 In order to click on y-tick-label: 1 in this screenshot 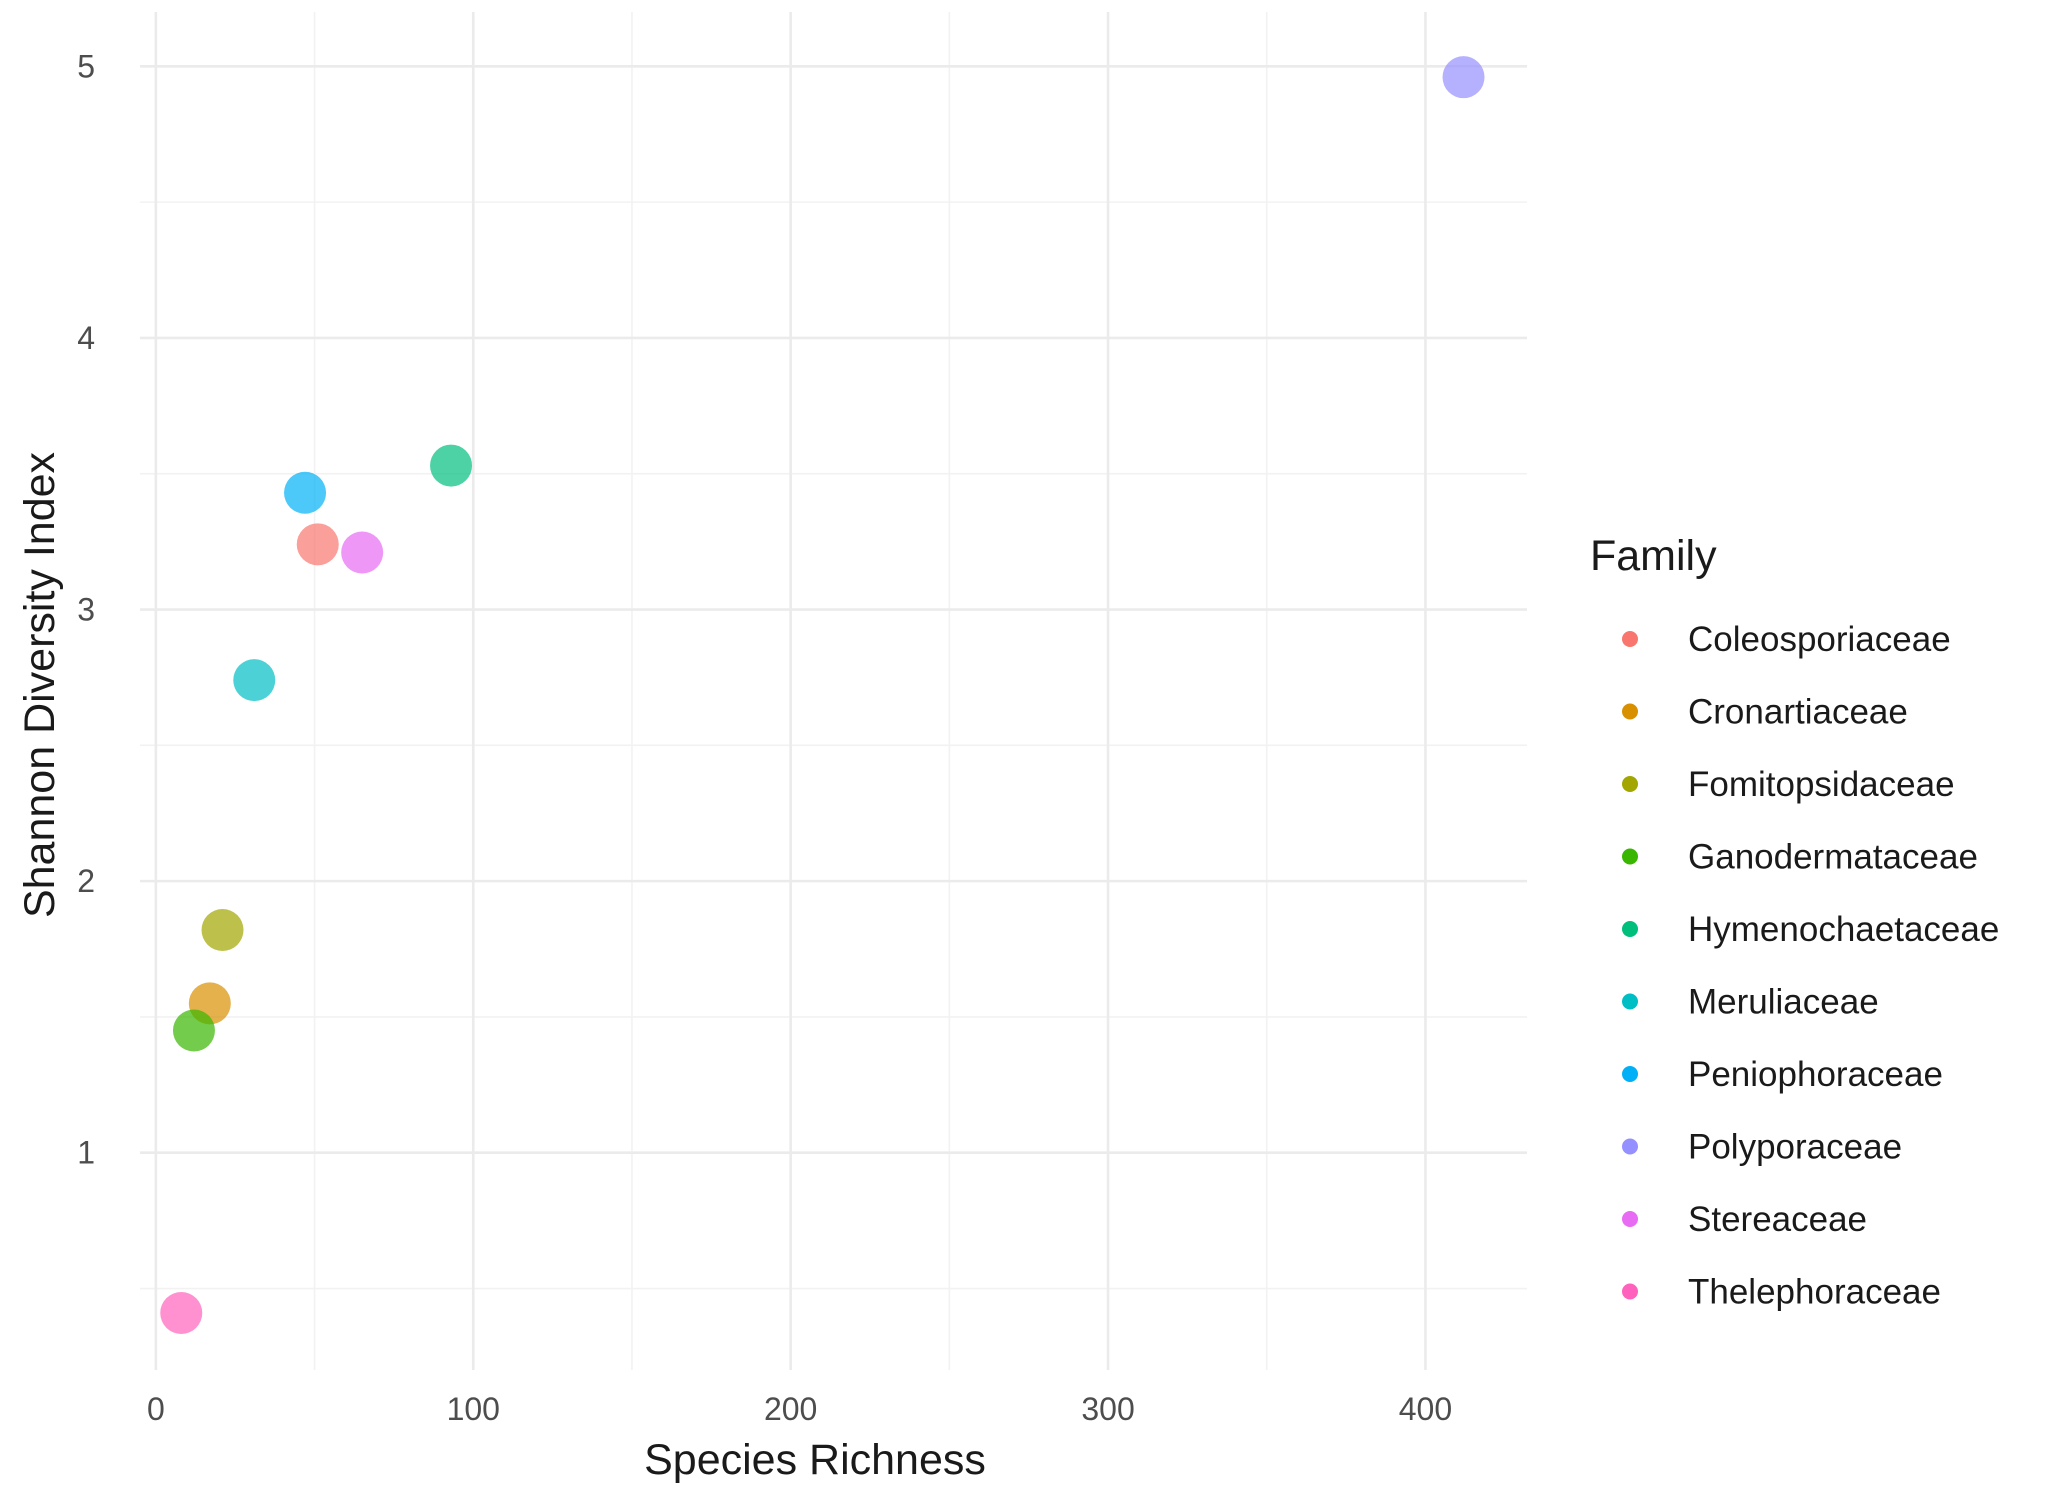, I will do `click(86, 1153)`.